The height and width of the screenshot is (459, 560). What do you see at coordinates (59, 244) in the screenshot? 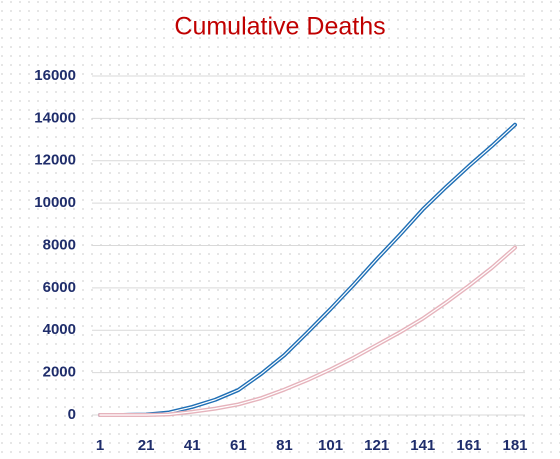
I see `y-tick-label: 8000` at bounding box center [59, 244].